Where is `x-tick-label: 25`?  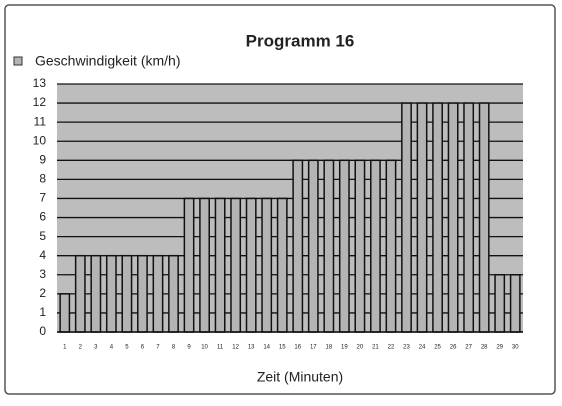
x-tick-label: 25 is located at coordinates (437, 348).